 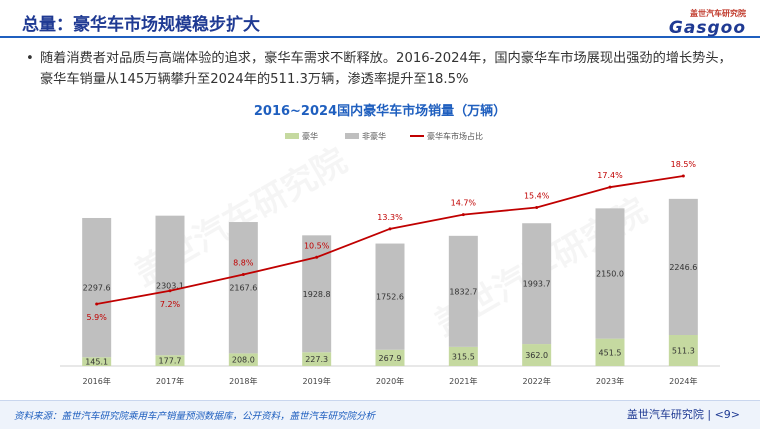 What do you see at coordinates (390, 217) in the screenshot?
I see `share-label: 13.3%` at bounding box center [390, 217].